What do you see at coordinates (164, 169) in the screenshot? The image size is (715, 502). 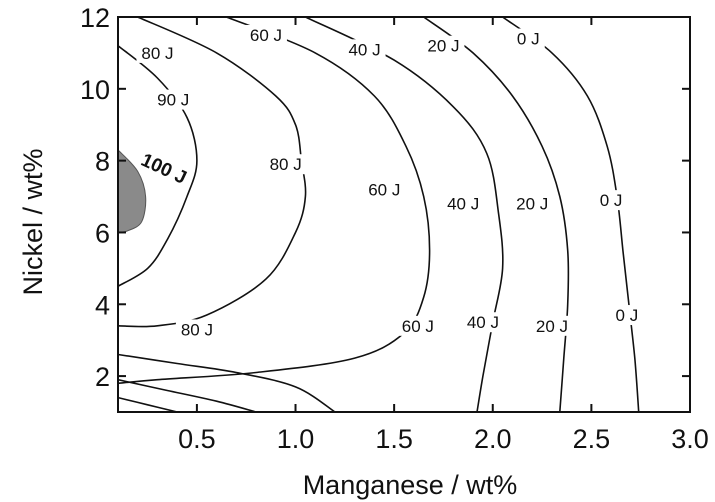 I see `shaded-region-label: 100 J` at bounding box center [164, 169].